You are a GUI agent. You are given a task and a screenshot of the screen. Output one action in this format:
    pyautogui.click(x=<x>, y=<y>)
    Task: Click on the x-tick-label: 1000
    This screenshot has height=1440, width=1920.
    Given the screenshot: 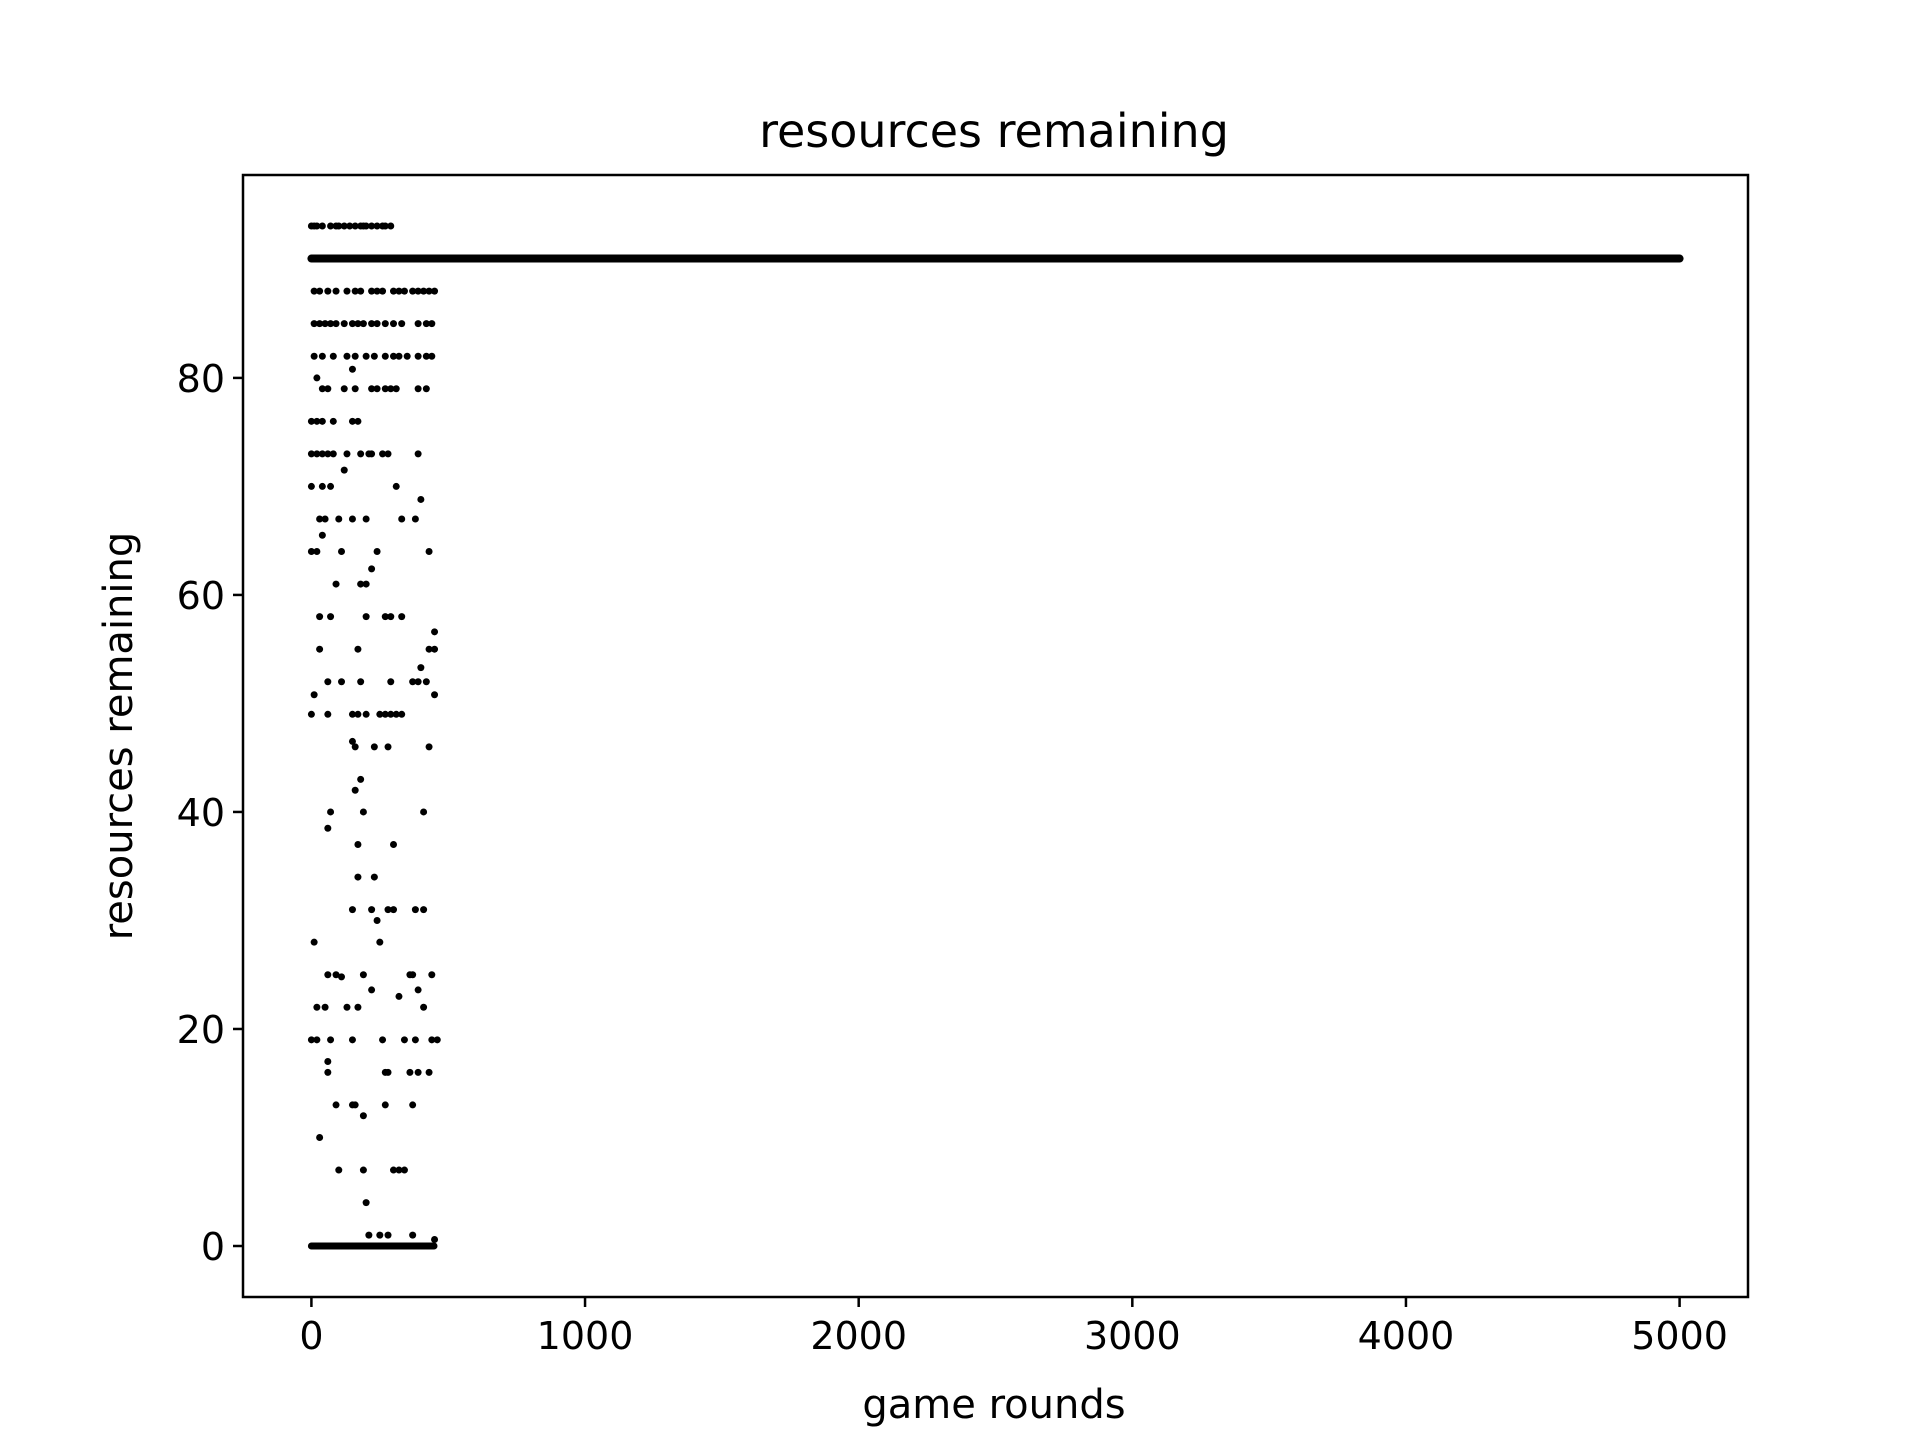 What is the action you would take?
    pyautogui.click(x=585, y=1336)
    